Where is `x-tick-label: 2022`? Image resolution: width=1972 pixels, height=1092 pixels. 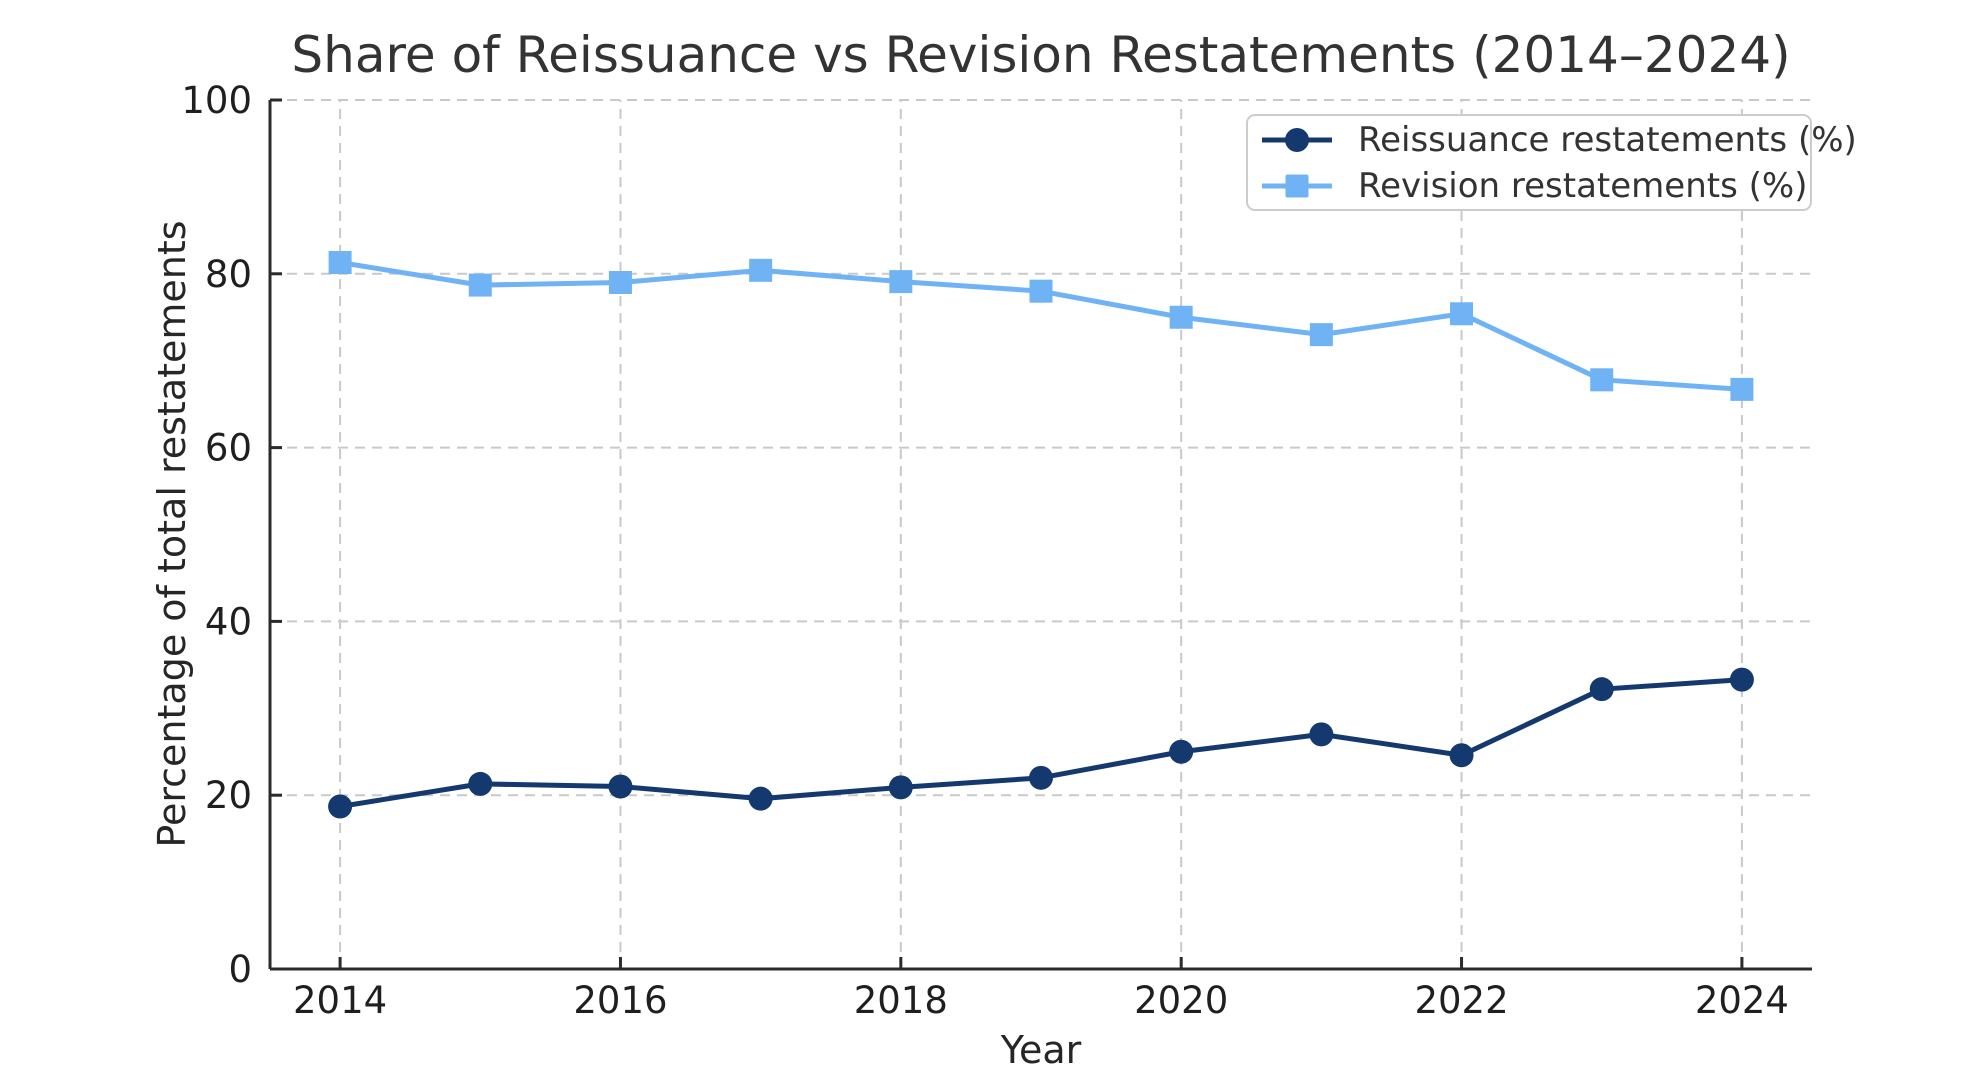 x-tick-label: 2022 is located at coordinates (1461, 1000).